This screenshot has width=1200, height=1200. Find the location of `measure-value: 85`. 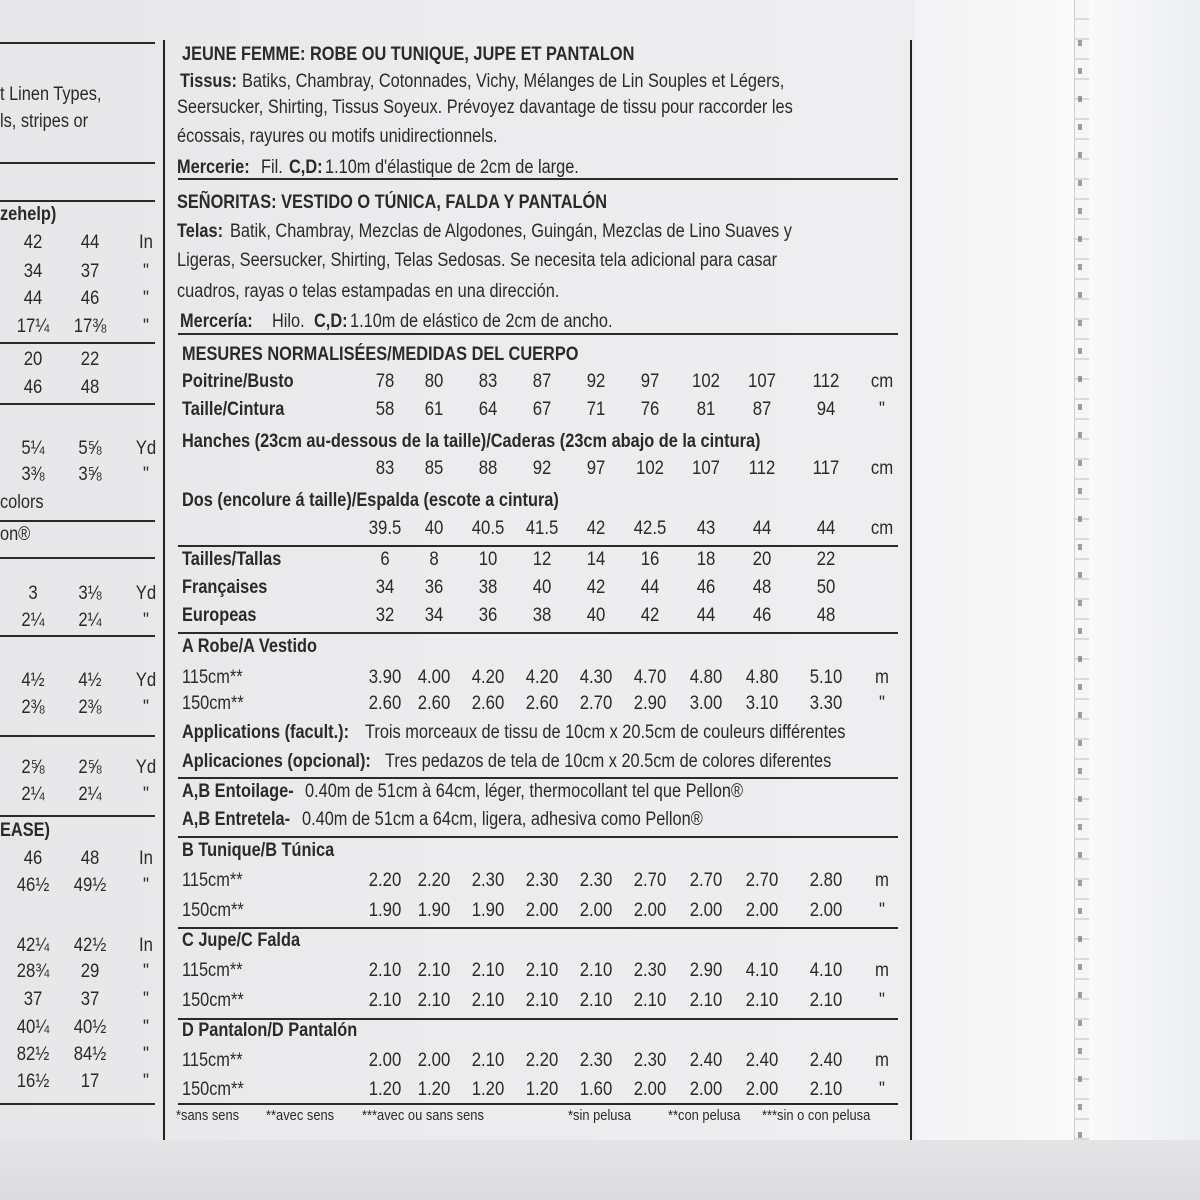

measure-value: 85 is located at coordinates (434, 468).